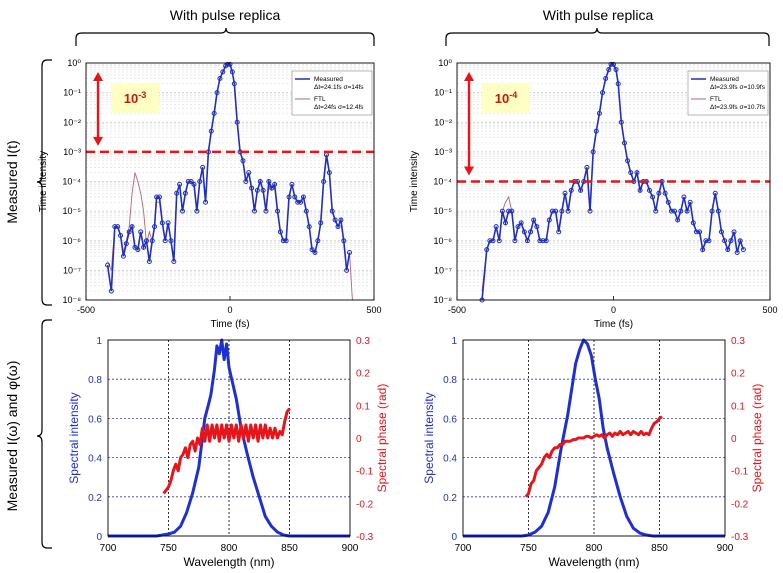  I want to click on legend-ftl-params: Δt=23.9fs σ=10.7fs, so click(738, 107).